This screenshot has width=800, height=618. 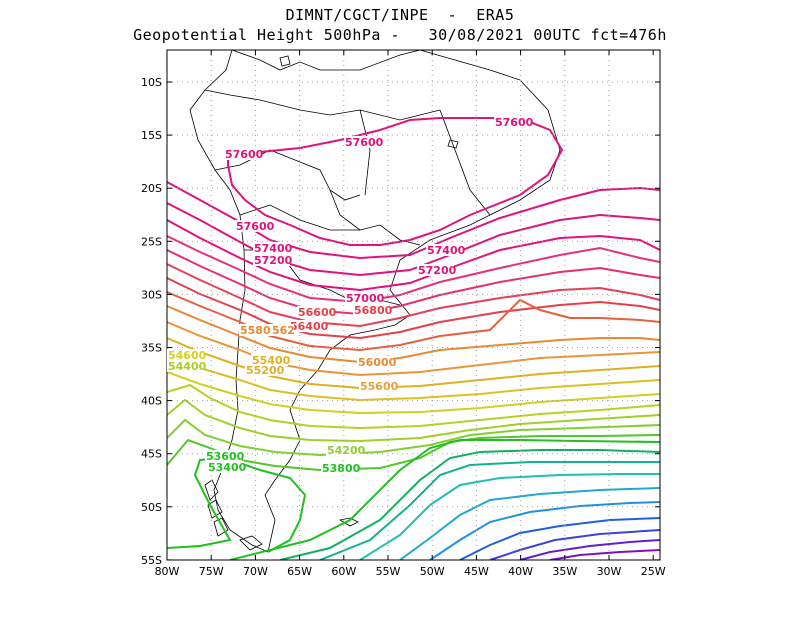 I want to click on contour-label: 53600, so click(x=225, y=456).